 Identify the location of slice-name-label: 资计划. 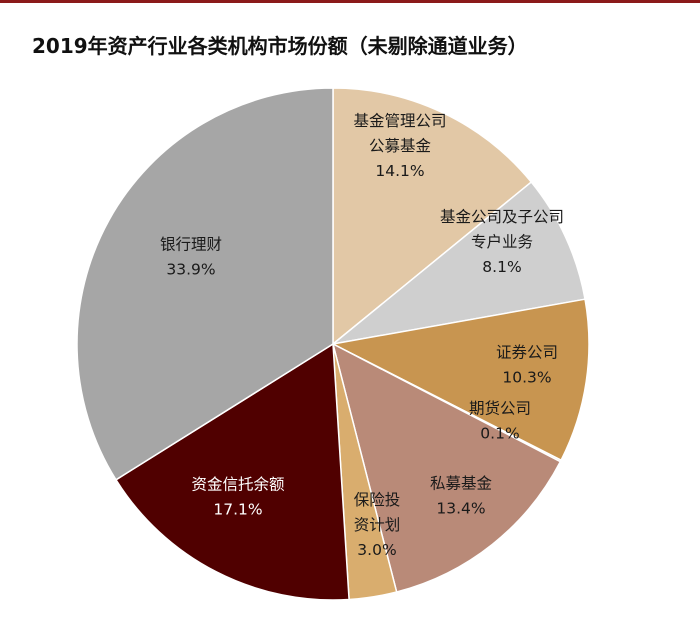
(377, 525).